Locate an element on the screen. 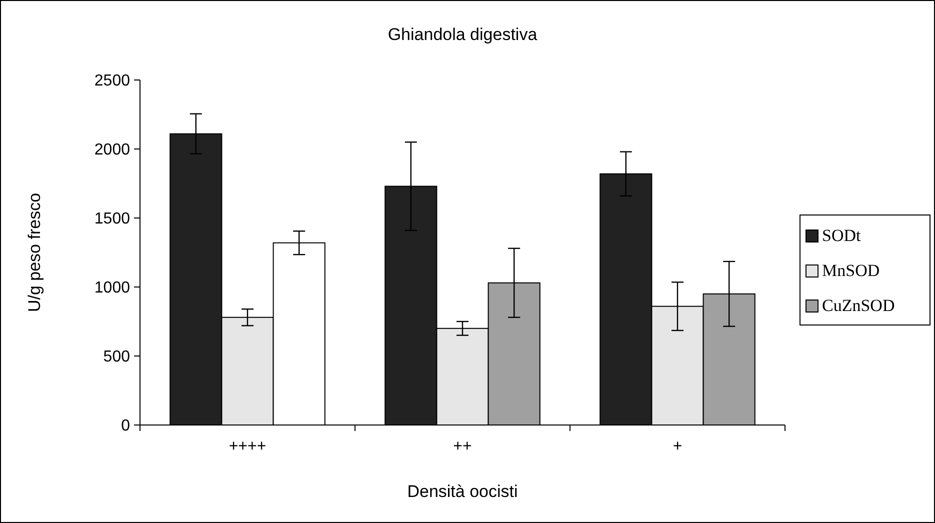  y-tick-label: 2500 is located at coordinates (112, 81).